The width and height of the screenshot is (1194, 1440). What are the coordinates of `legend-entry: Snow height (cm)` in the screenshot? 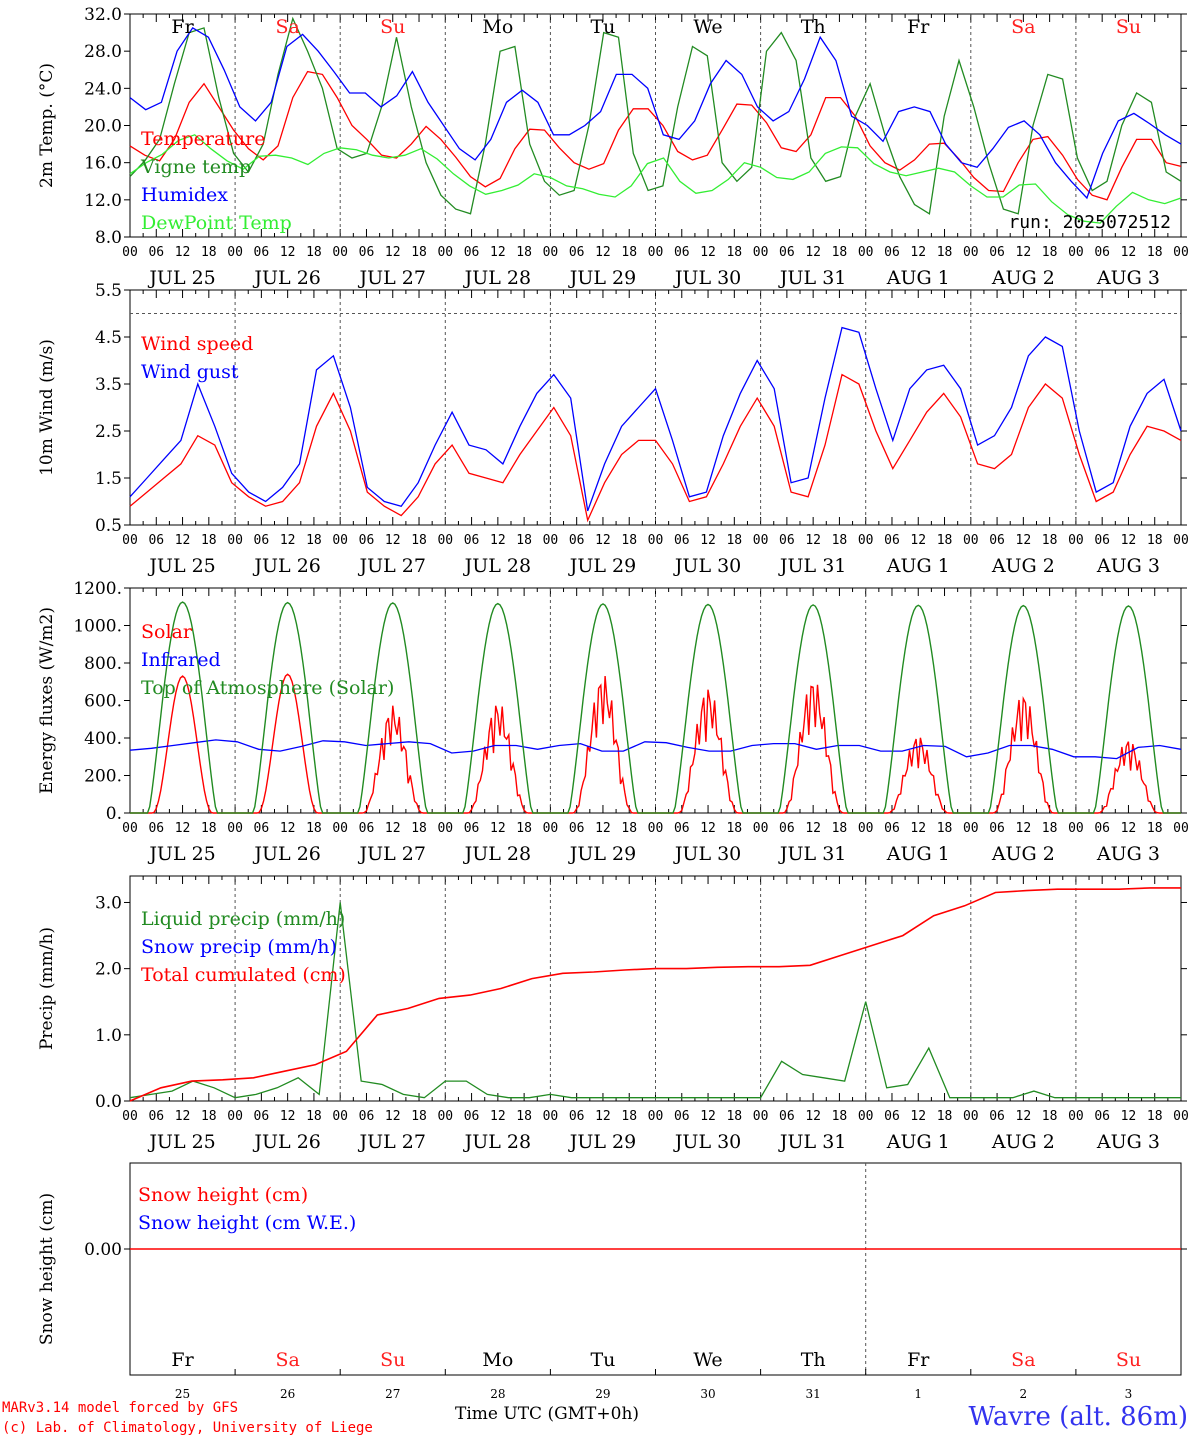 It's located at (223, 1195).